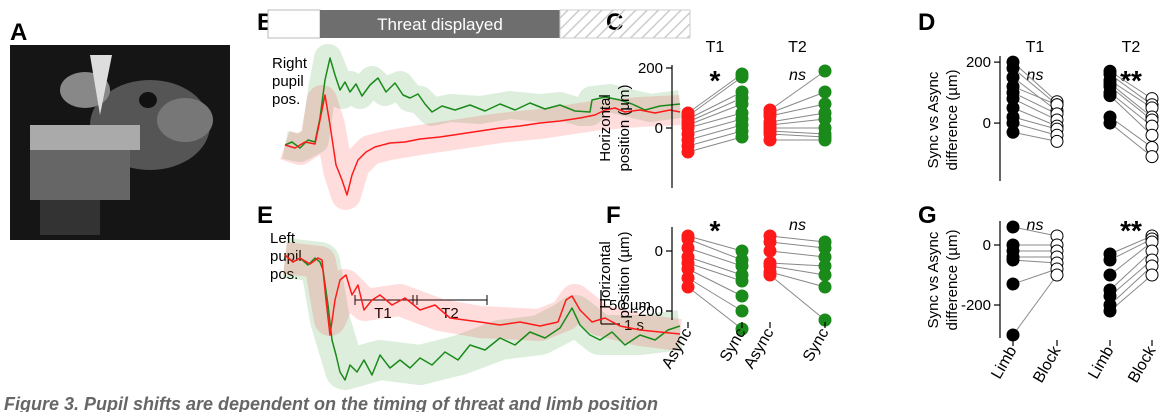  Describe the element at coordinates (797, 47) in the screenshot. I see `group-title: T2` at that location.